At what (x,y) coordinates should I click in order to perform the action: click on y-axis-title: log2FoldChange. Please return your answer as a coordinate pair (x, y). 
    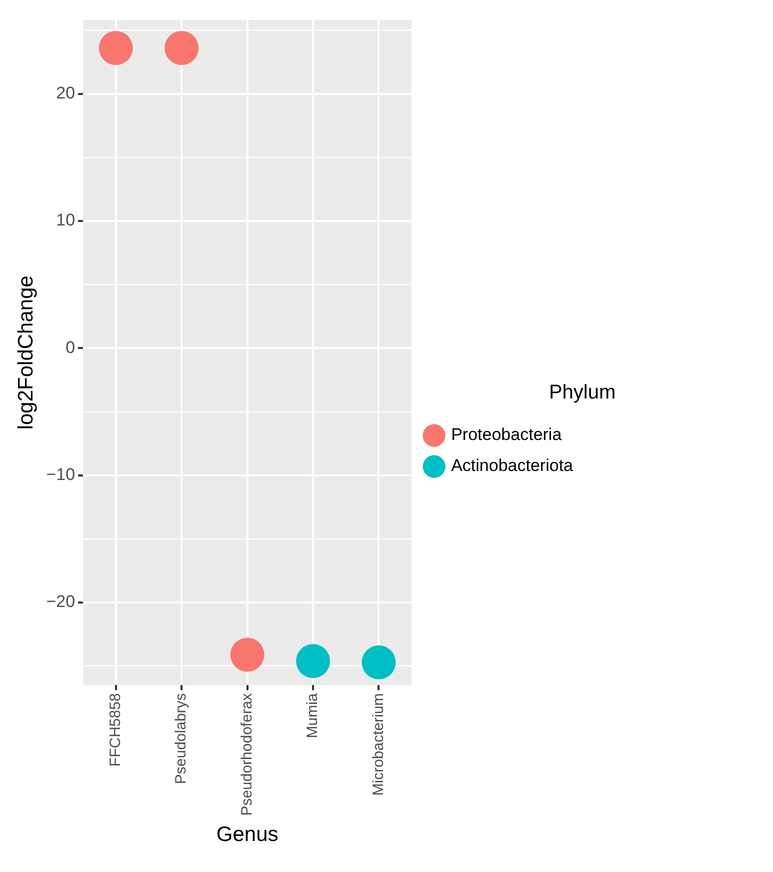
    Looking at the image, I should click on (26, 353).